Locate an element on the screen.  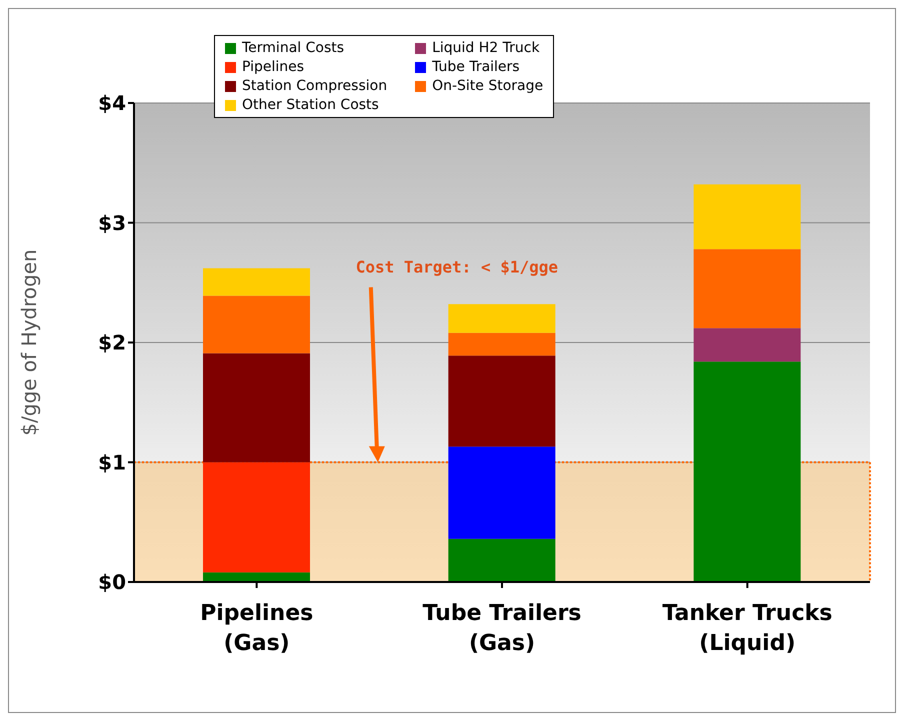
x-tick-label: Pipelines (Gas) is located at coordinates (257, 628).